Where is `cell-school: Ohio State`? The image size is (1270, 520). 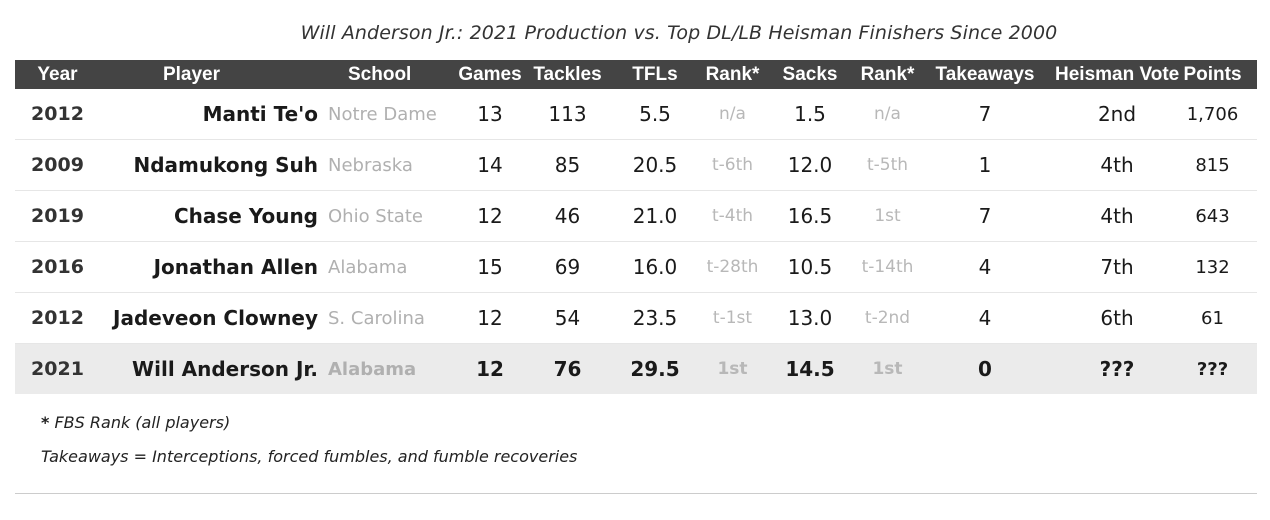
cell-school: Ohio State is located at coordinates (375, 216).